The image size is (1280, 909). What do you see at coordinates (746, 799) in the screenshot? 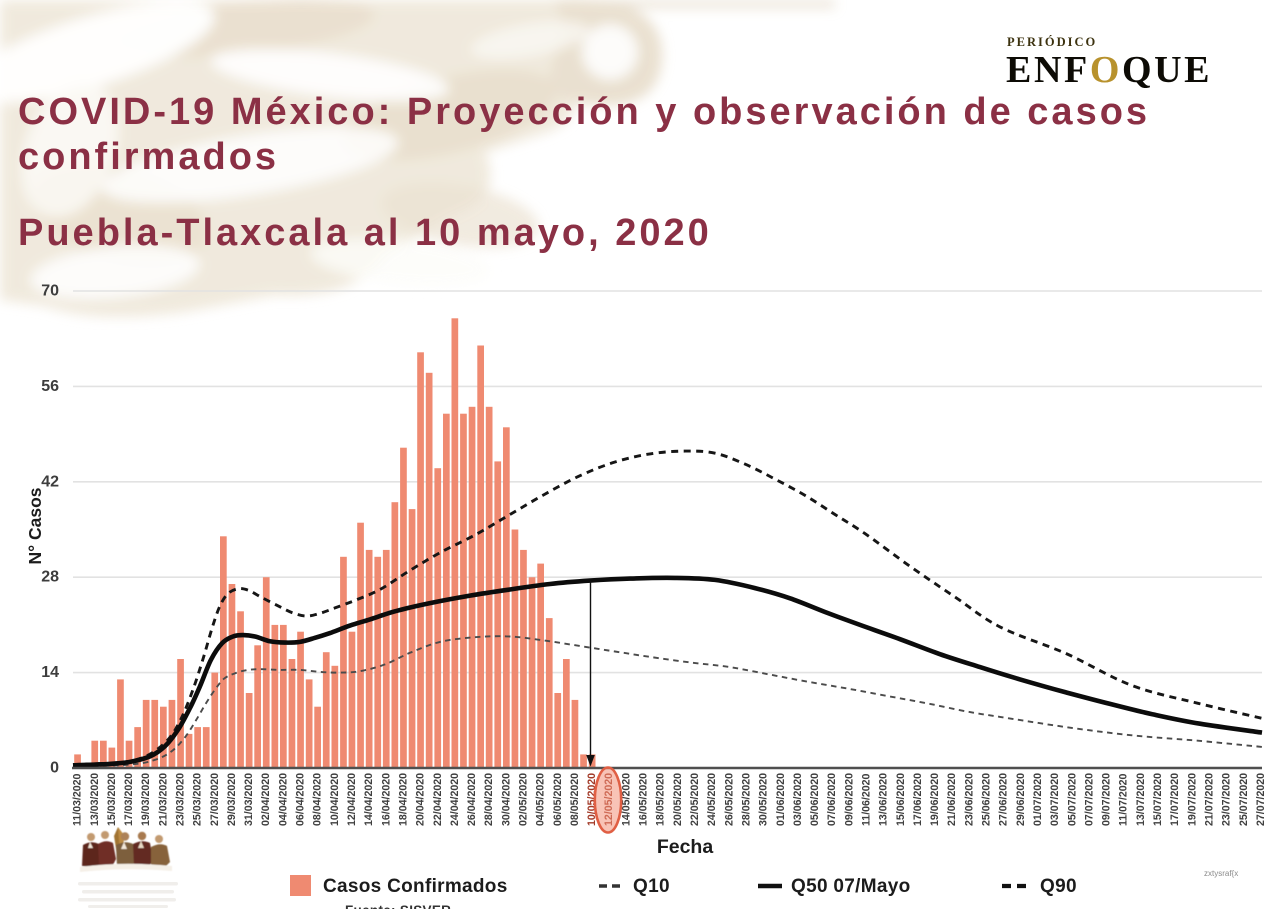
I see `svg-text: 28/05/2020` at bounding box center [746, 799].